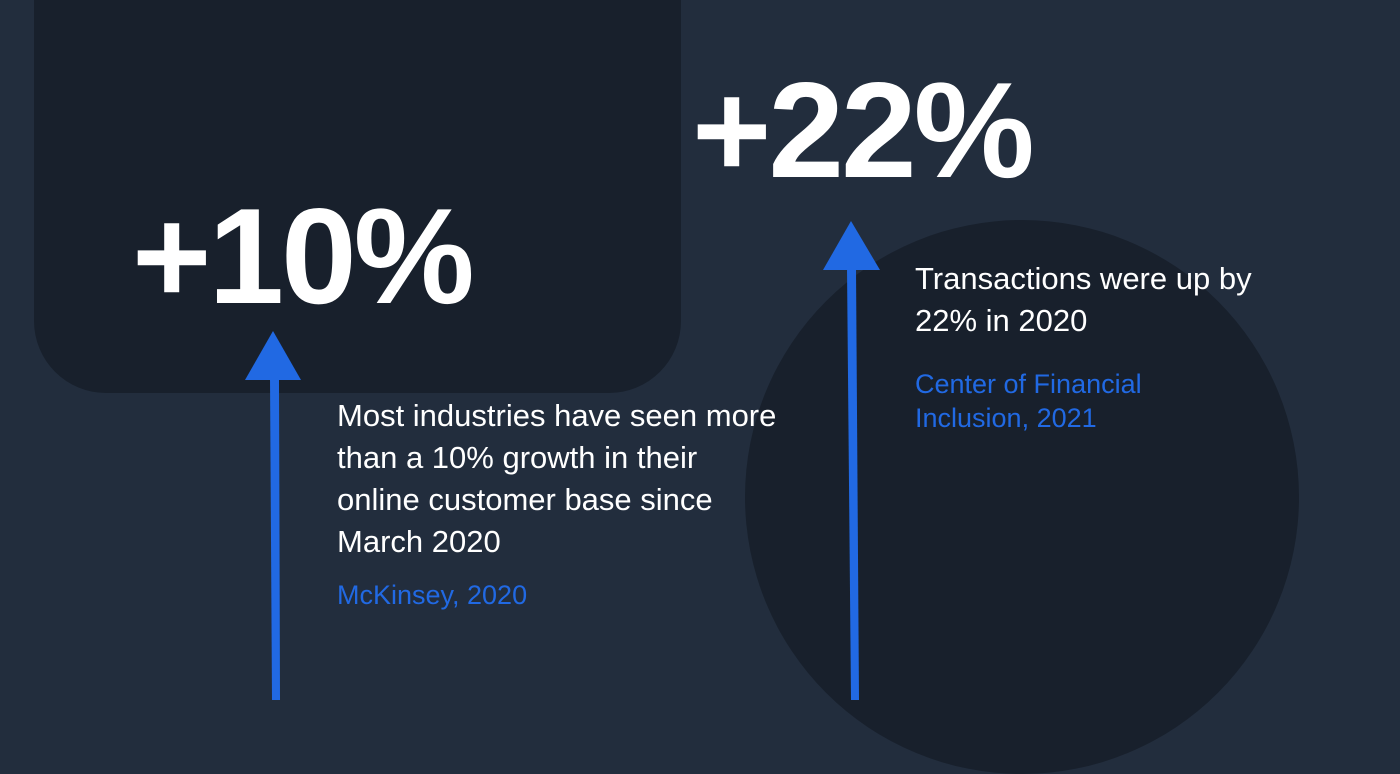  What do you see at coordinates (303, 256) in the screenshot?
I see `stat-value-1: +10%` at bounding box center [303, 256].